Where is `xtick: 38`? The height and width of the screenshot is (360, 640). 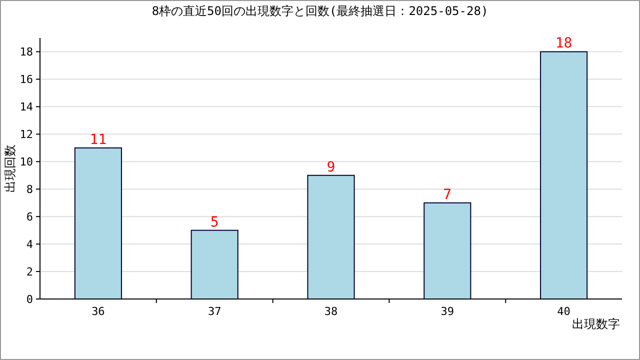
xtick: 38 is located at coordinates (331, 311).